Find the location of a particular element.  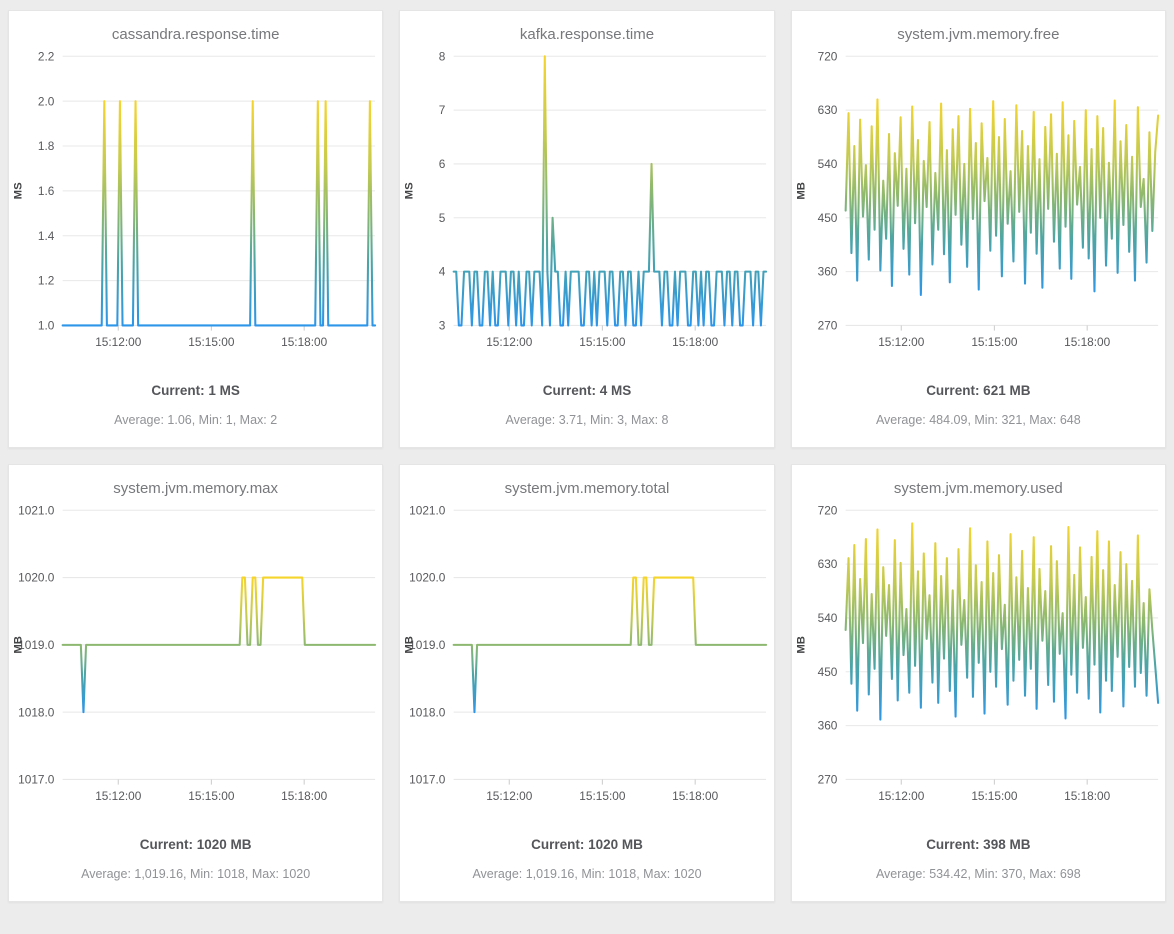

svg-text: 1.8 is located at coordinates (46, 146).